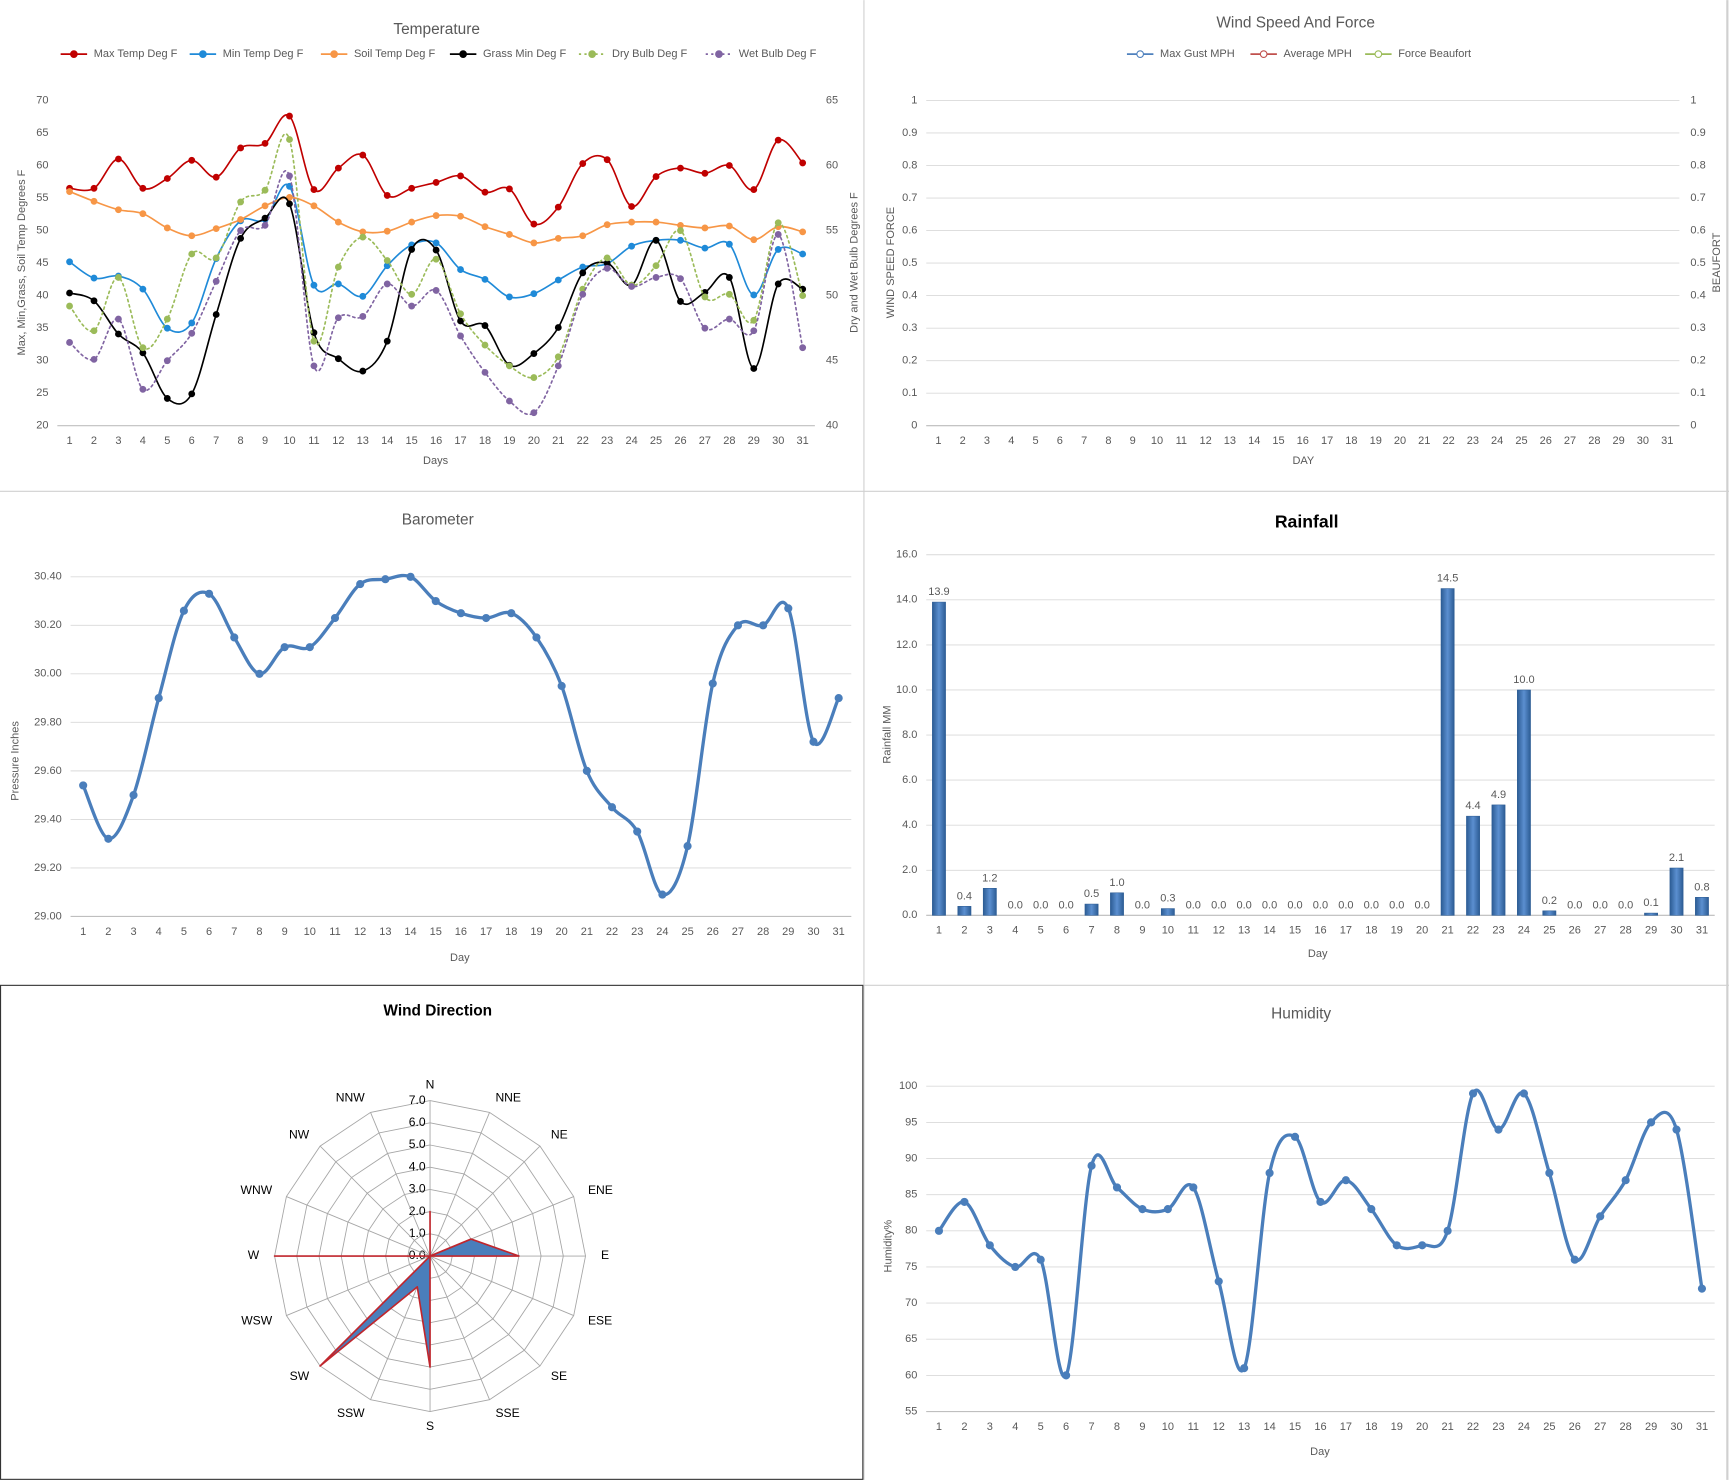 Image resolution: width=1729 pixels, height=1480 pixels. Describe the element at coordinates (42, 361) in the screenshot. I see `y-tick-label: 30` at that location.